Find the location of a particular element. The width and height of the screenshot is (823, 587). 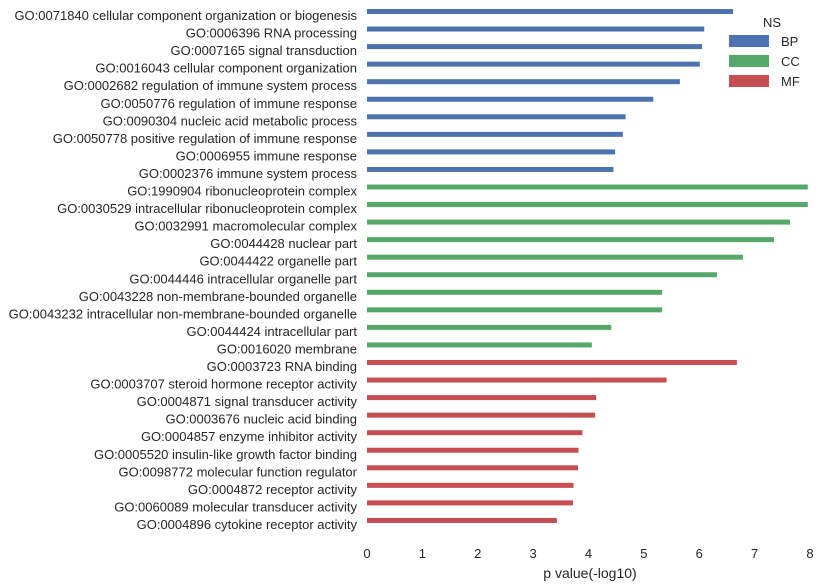

y-tick-label: GO:0044424 intracellular part is located at coordinates (271, 331).